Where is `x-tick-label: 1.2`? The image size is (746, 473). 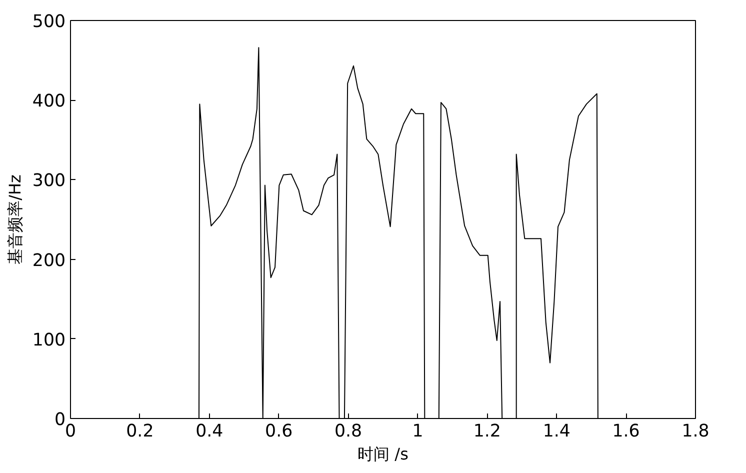 x-tick-label: 1.2 is located at coordinates (487, 432).